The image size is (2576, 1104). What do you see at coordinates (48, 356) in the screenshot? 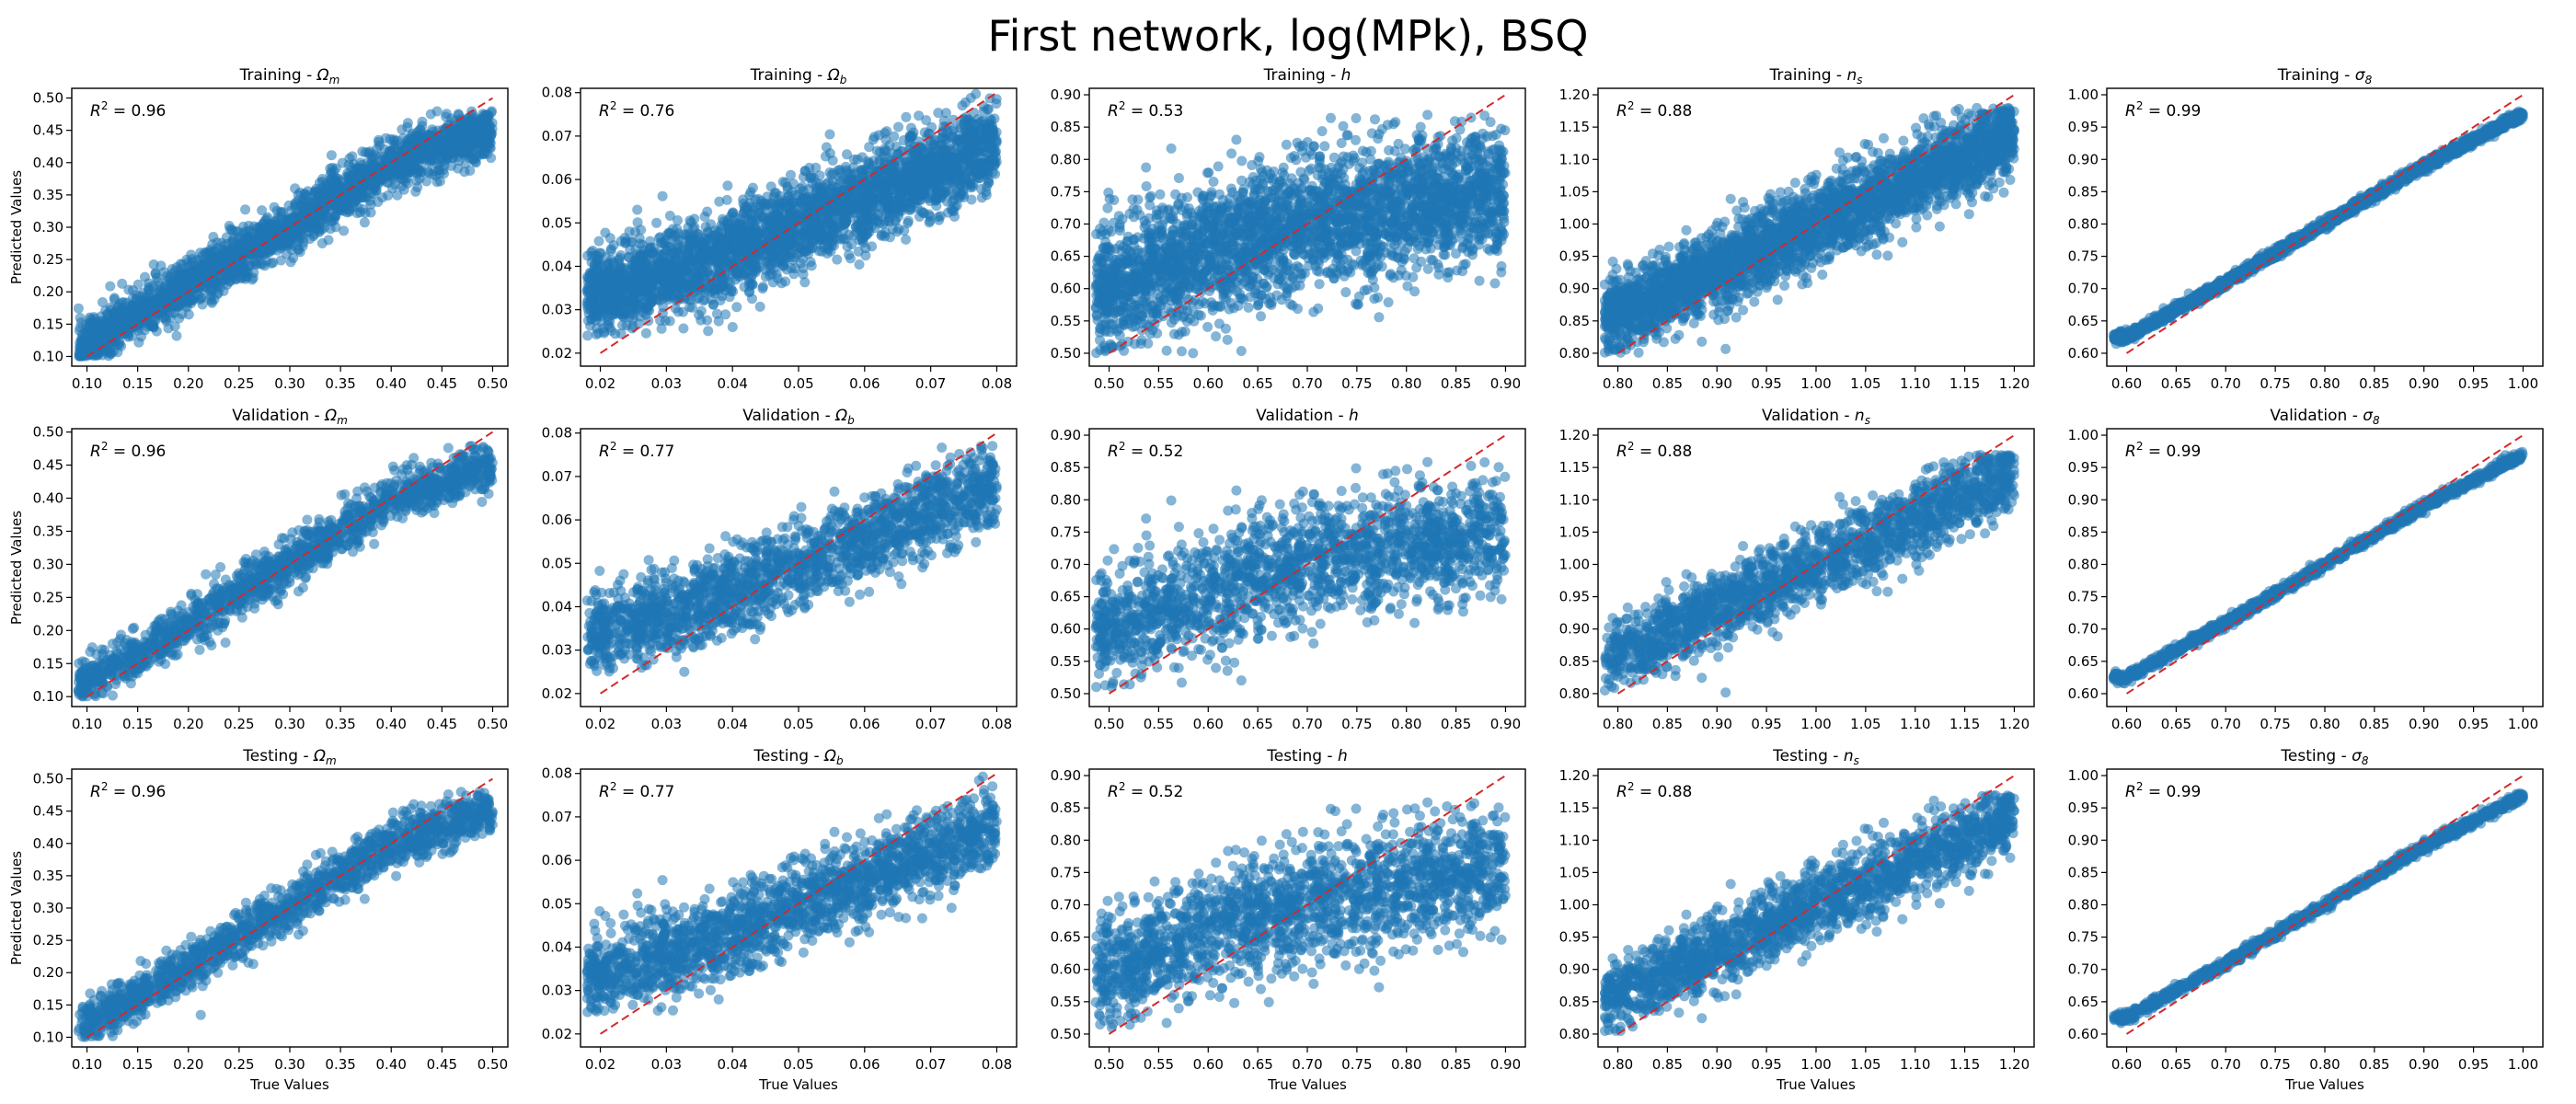
I see `y-tick-label: 0.10` at bounding box center [48, 356].